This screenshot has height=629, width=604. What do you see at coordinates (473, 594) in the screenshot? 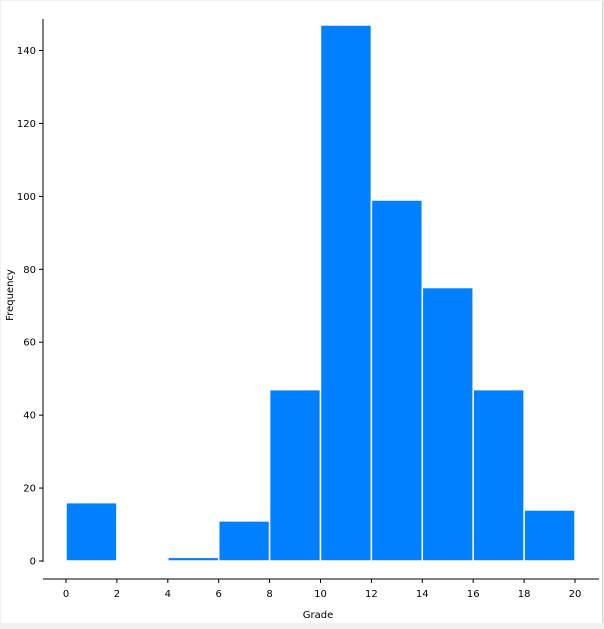
I see `x-tick-label: 16` at bounding box center [473, 594].